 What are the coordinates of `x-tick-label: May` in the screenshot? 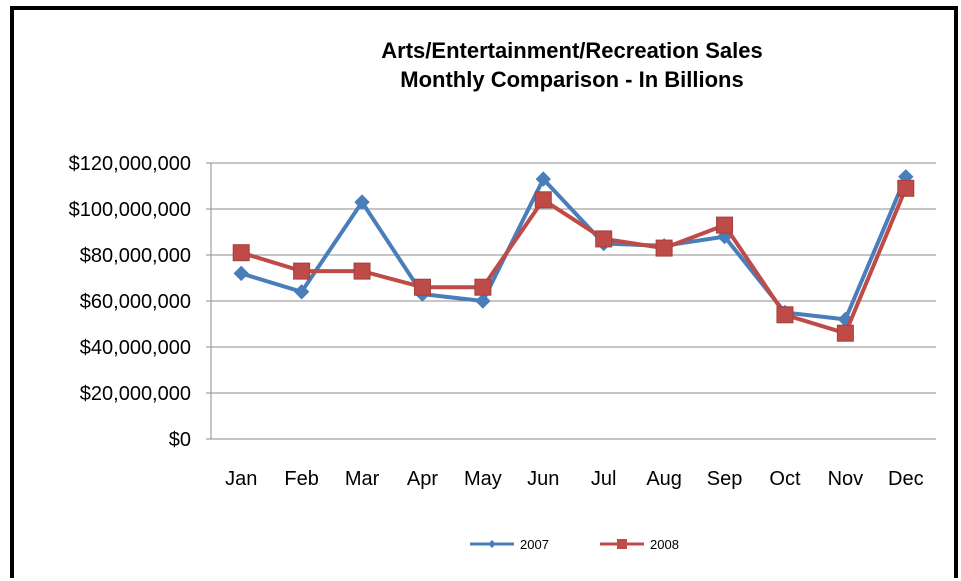 It's located at (483, 479).